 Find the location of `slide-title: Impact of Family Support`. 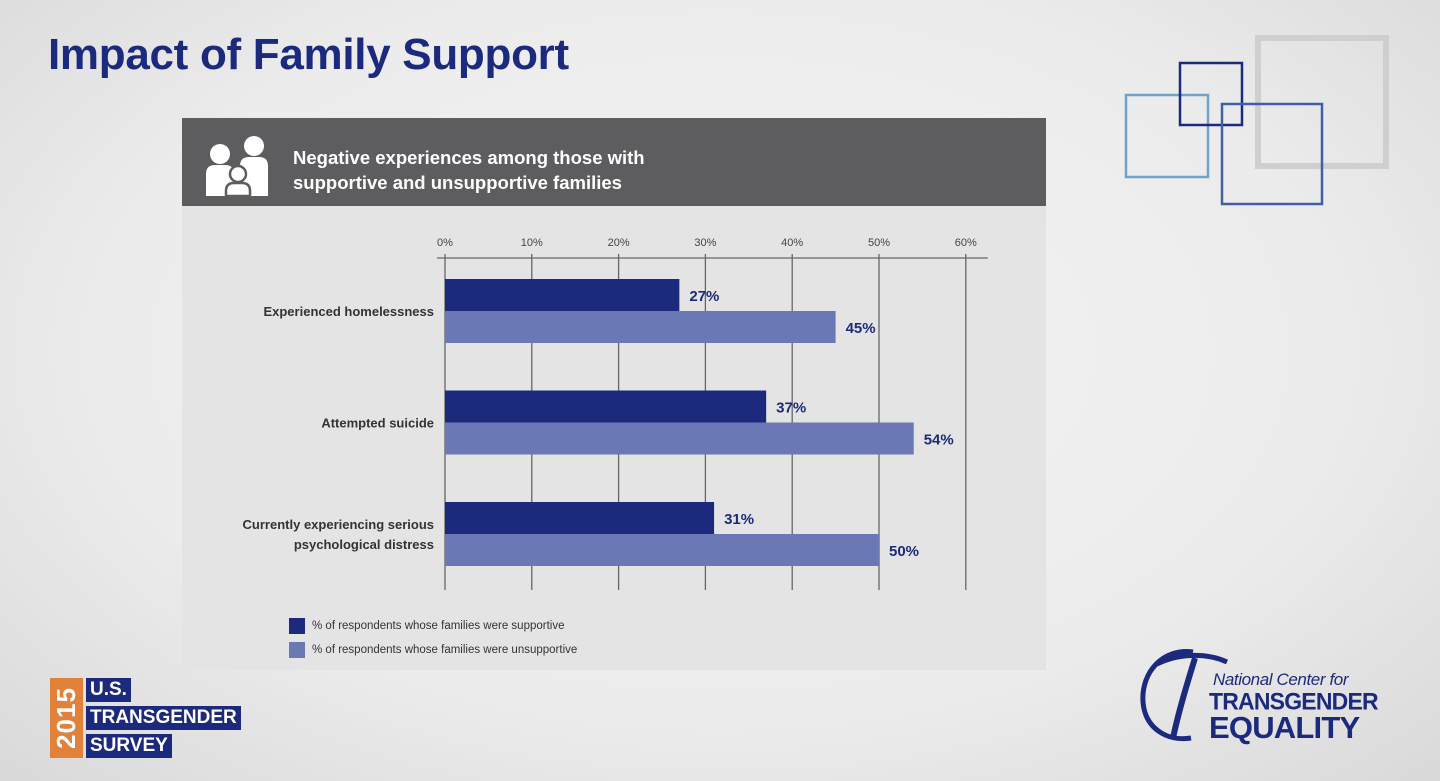

slide-title: Impact of Family Support is located at coordinates (308, 54).